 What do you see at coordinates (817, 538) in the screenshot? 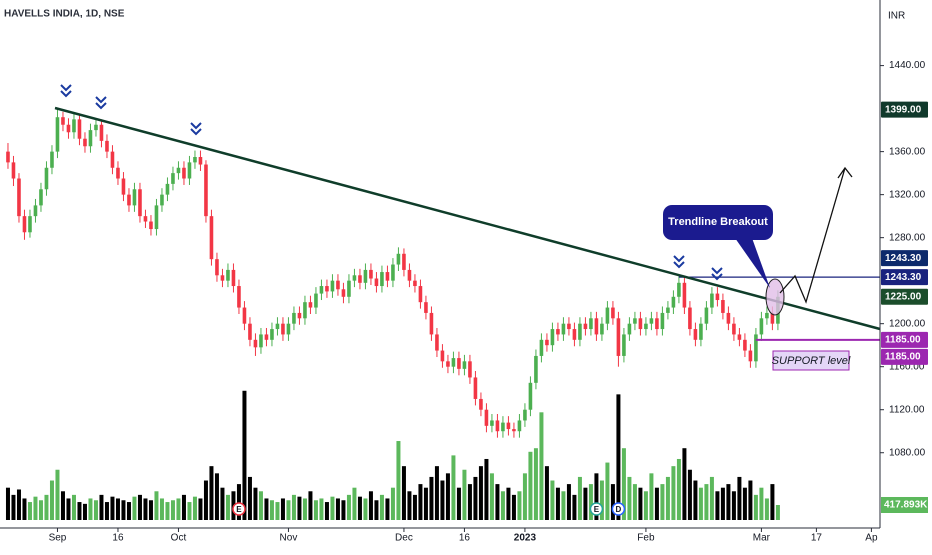
I see `x-tick-label: 17` at bounding box center [817, 538].